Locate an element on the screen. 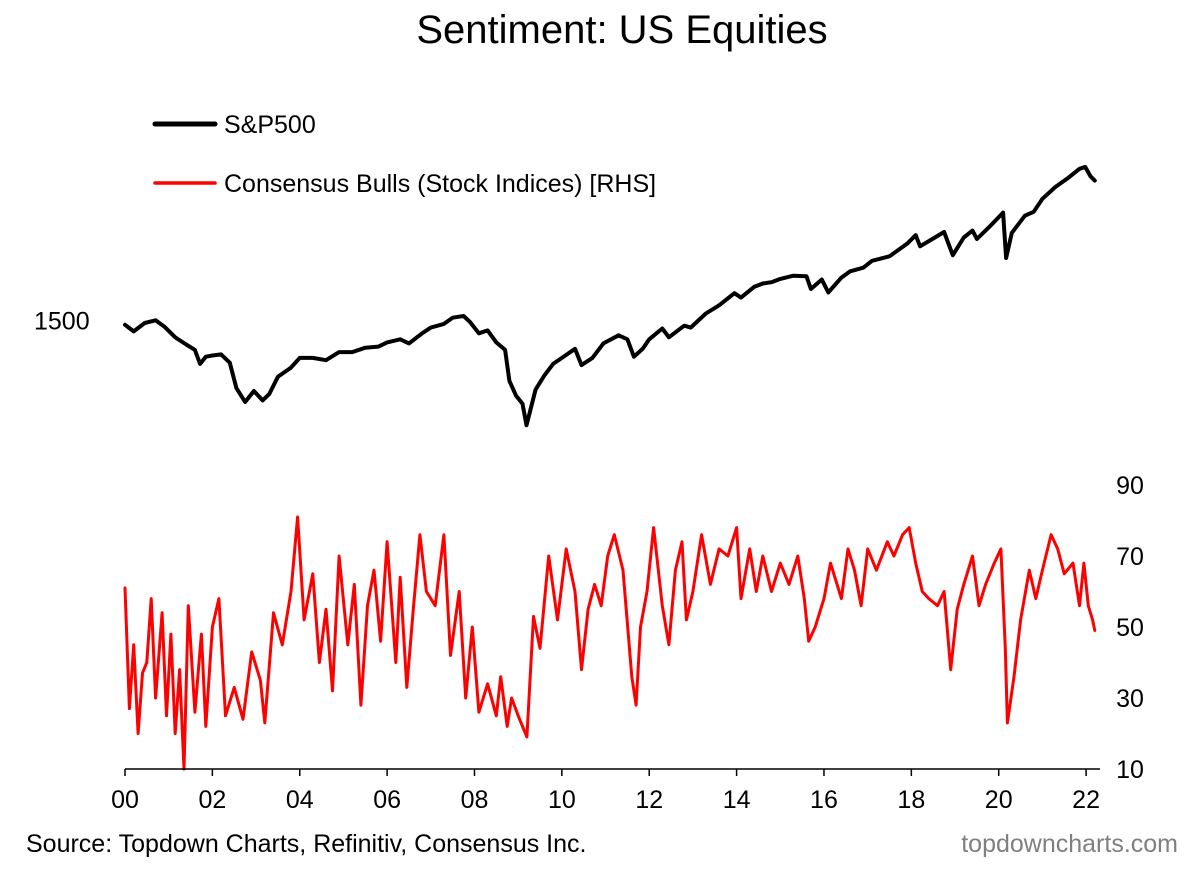  right-tick-label: 30 is located at coordinates (1130, 699).